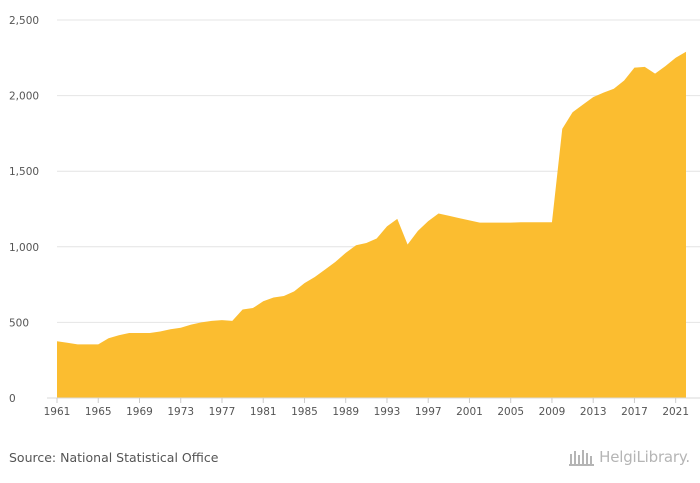  Describe the element at coordinates (24, 21) in the screenshot. I see `y-tick-label: 2,500` at that location.